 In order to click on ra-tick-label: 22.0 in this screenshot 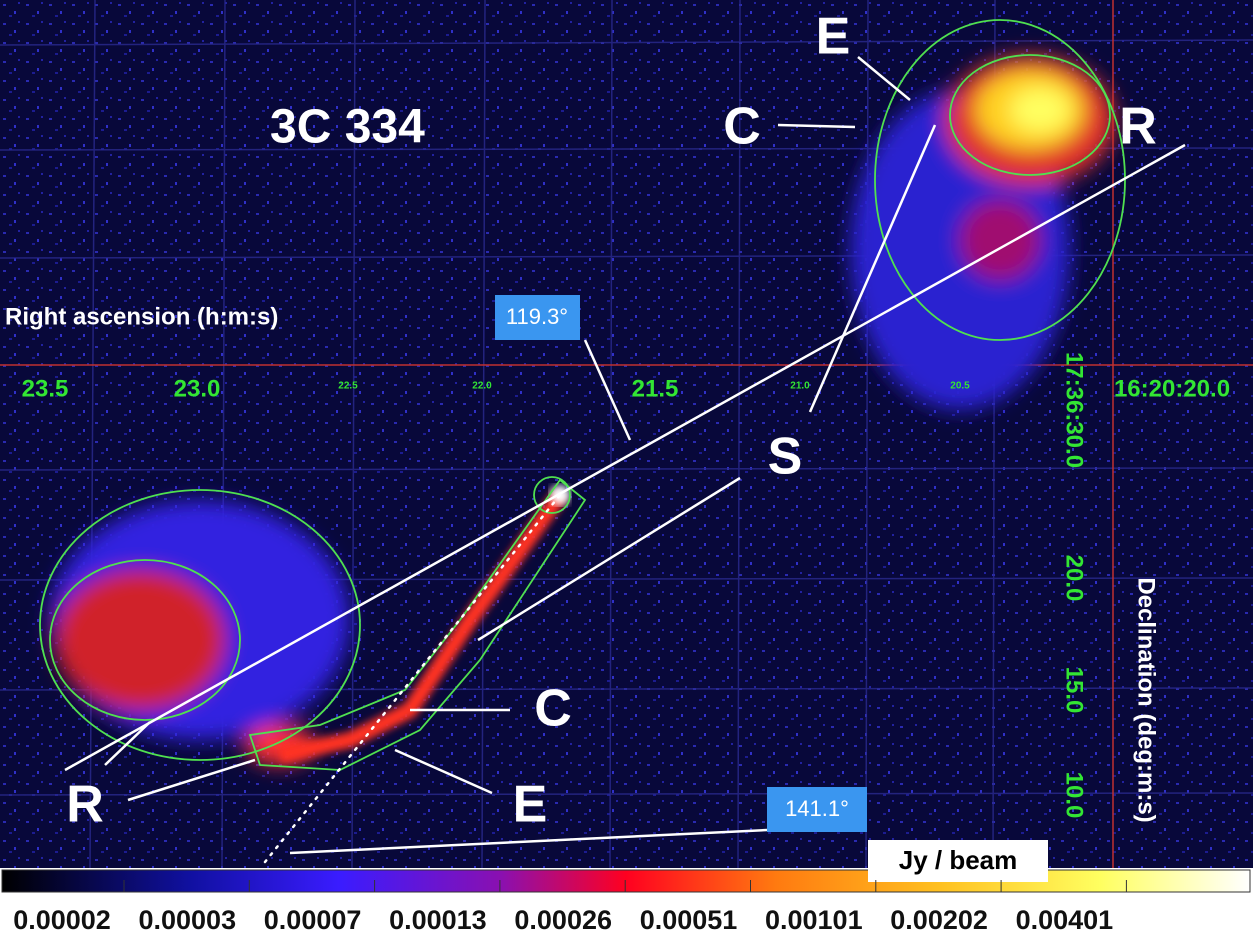, I will do `click(482, 386)`.